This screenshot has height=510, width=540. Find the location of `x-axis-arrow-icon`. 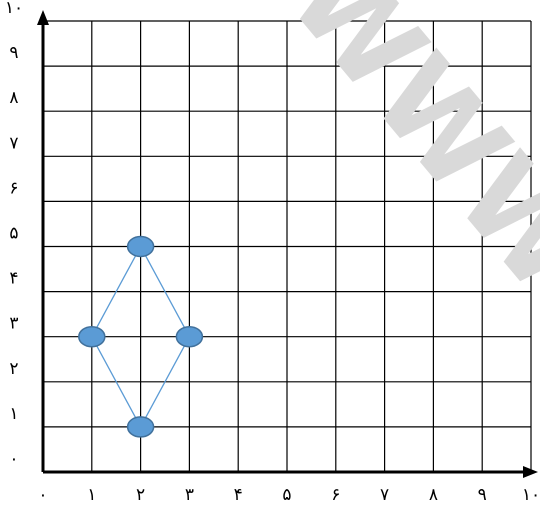

x-axis-arrow-icon is located at coordinates (530, 472).